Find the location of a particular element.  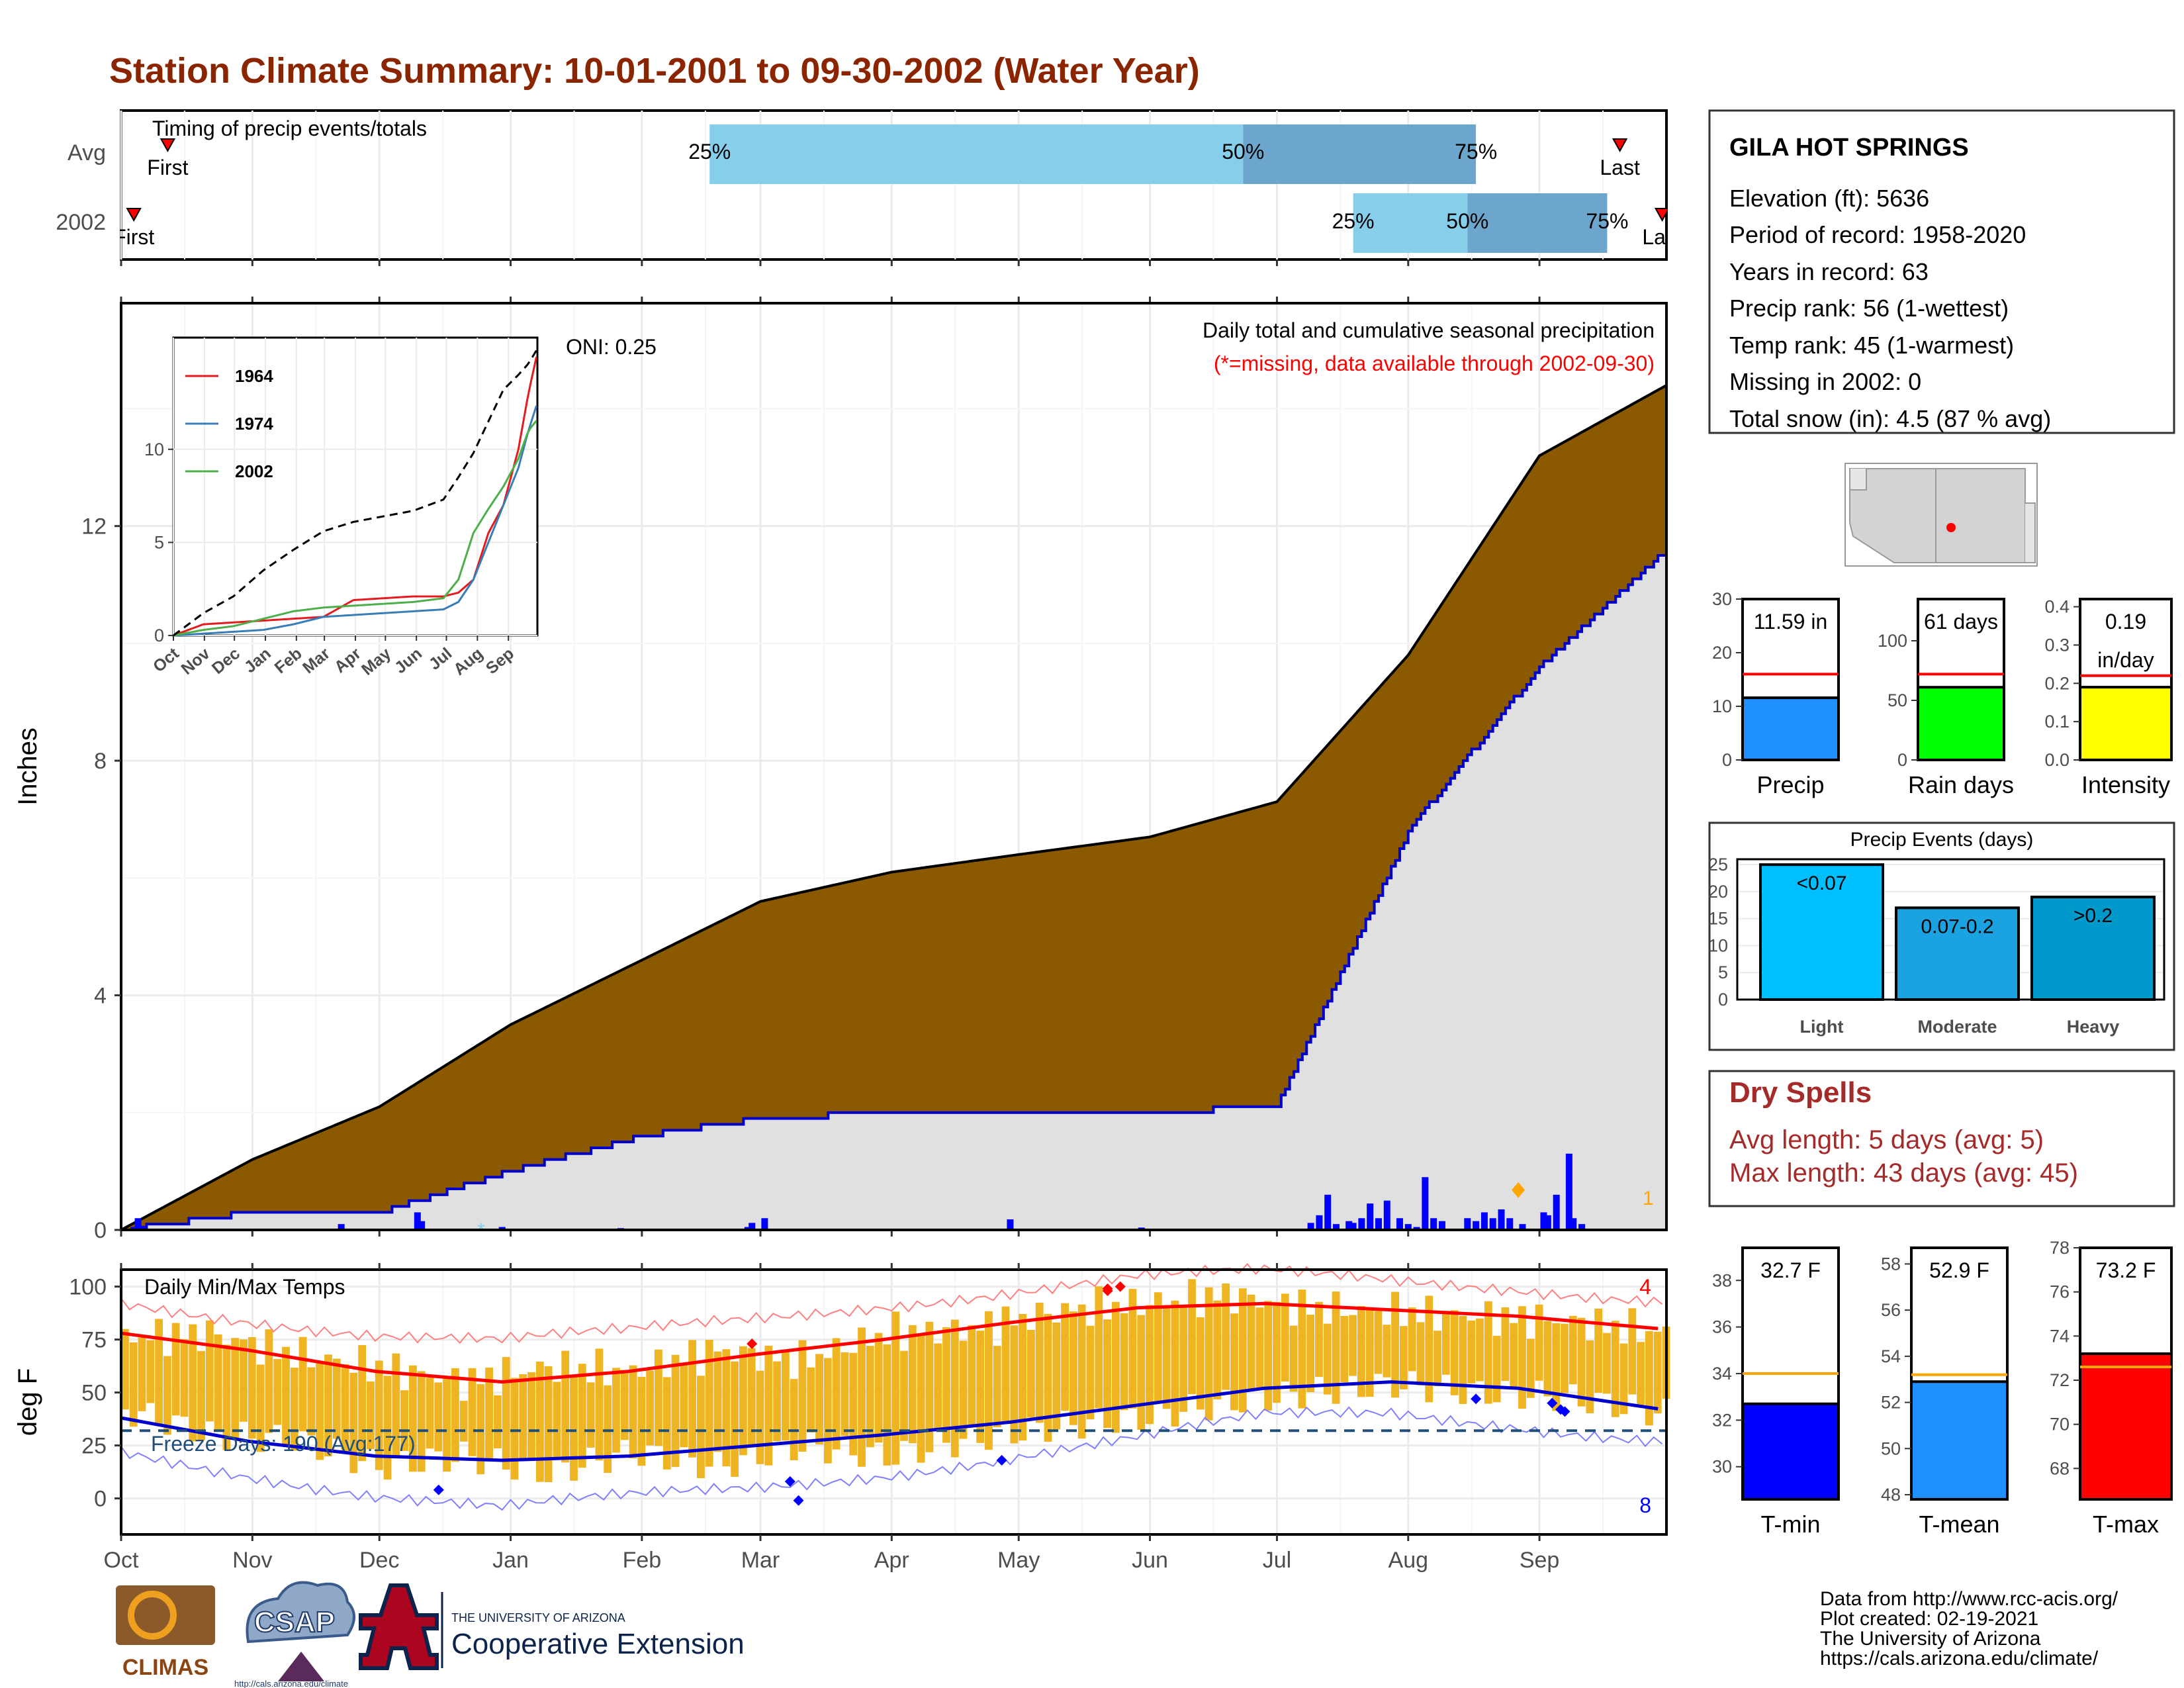

tmax-tick-label: 68 is located at coordinates (2060, 1468).